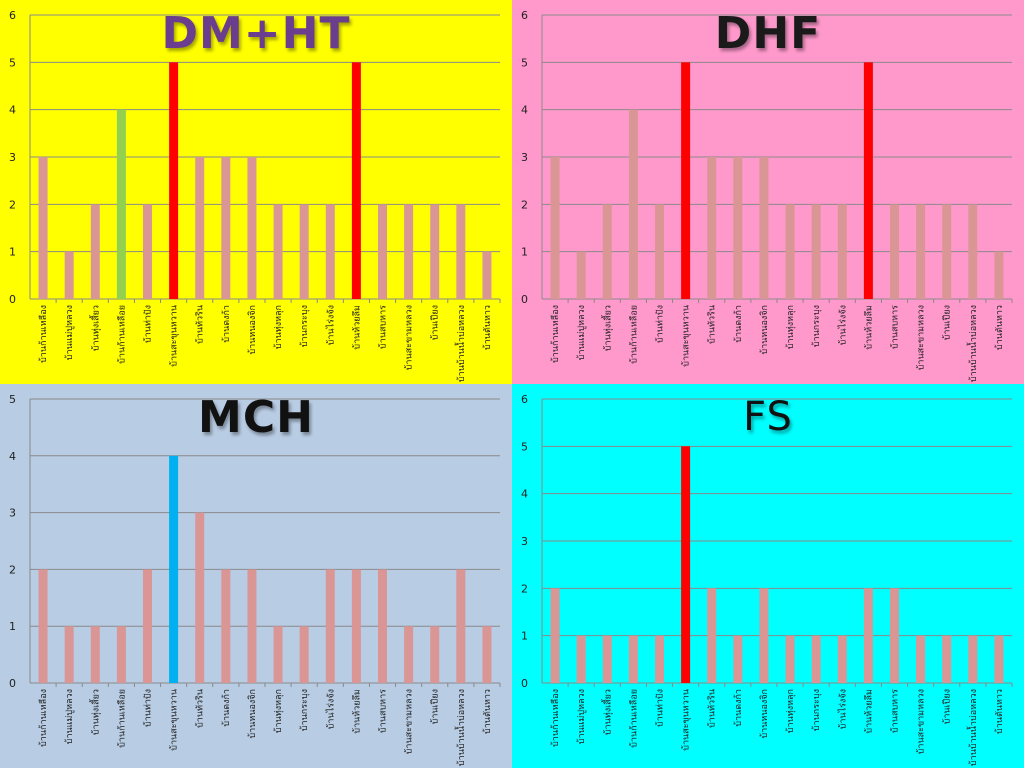  Describe the element at coordinates (43, 334) in the screenshot. I see `x-tick-label: บ้านก้านเหลือง` at that location.